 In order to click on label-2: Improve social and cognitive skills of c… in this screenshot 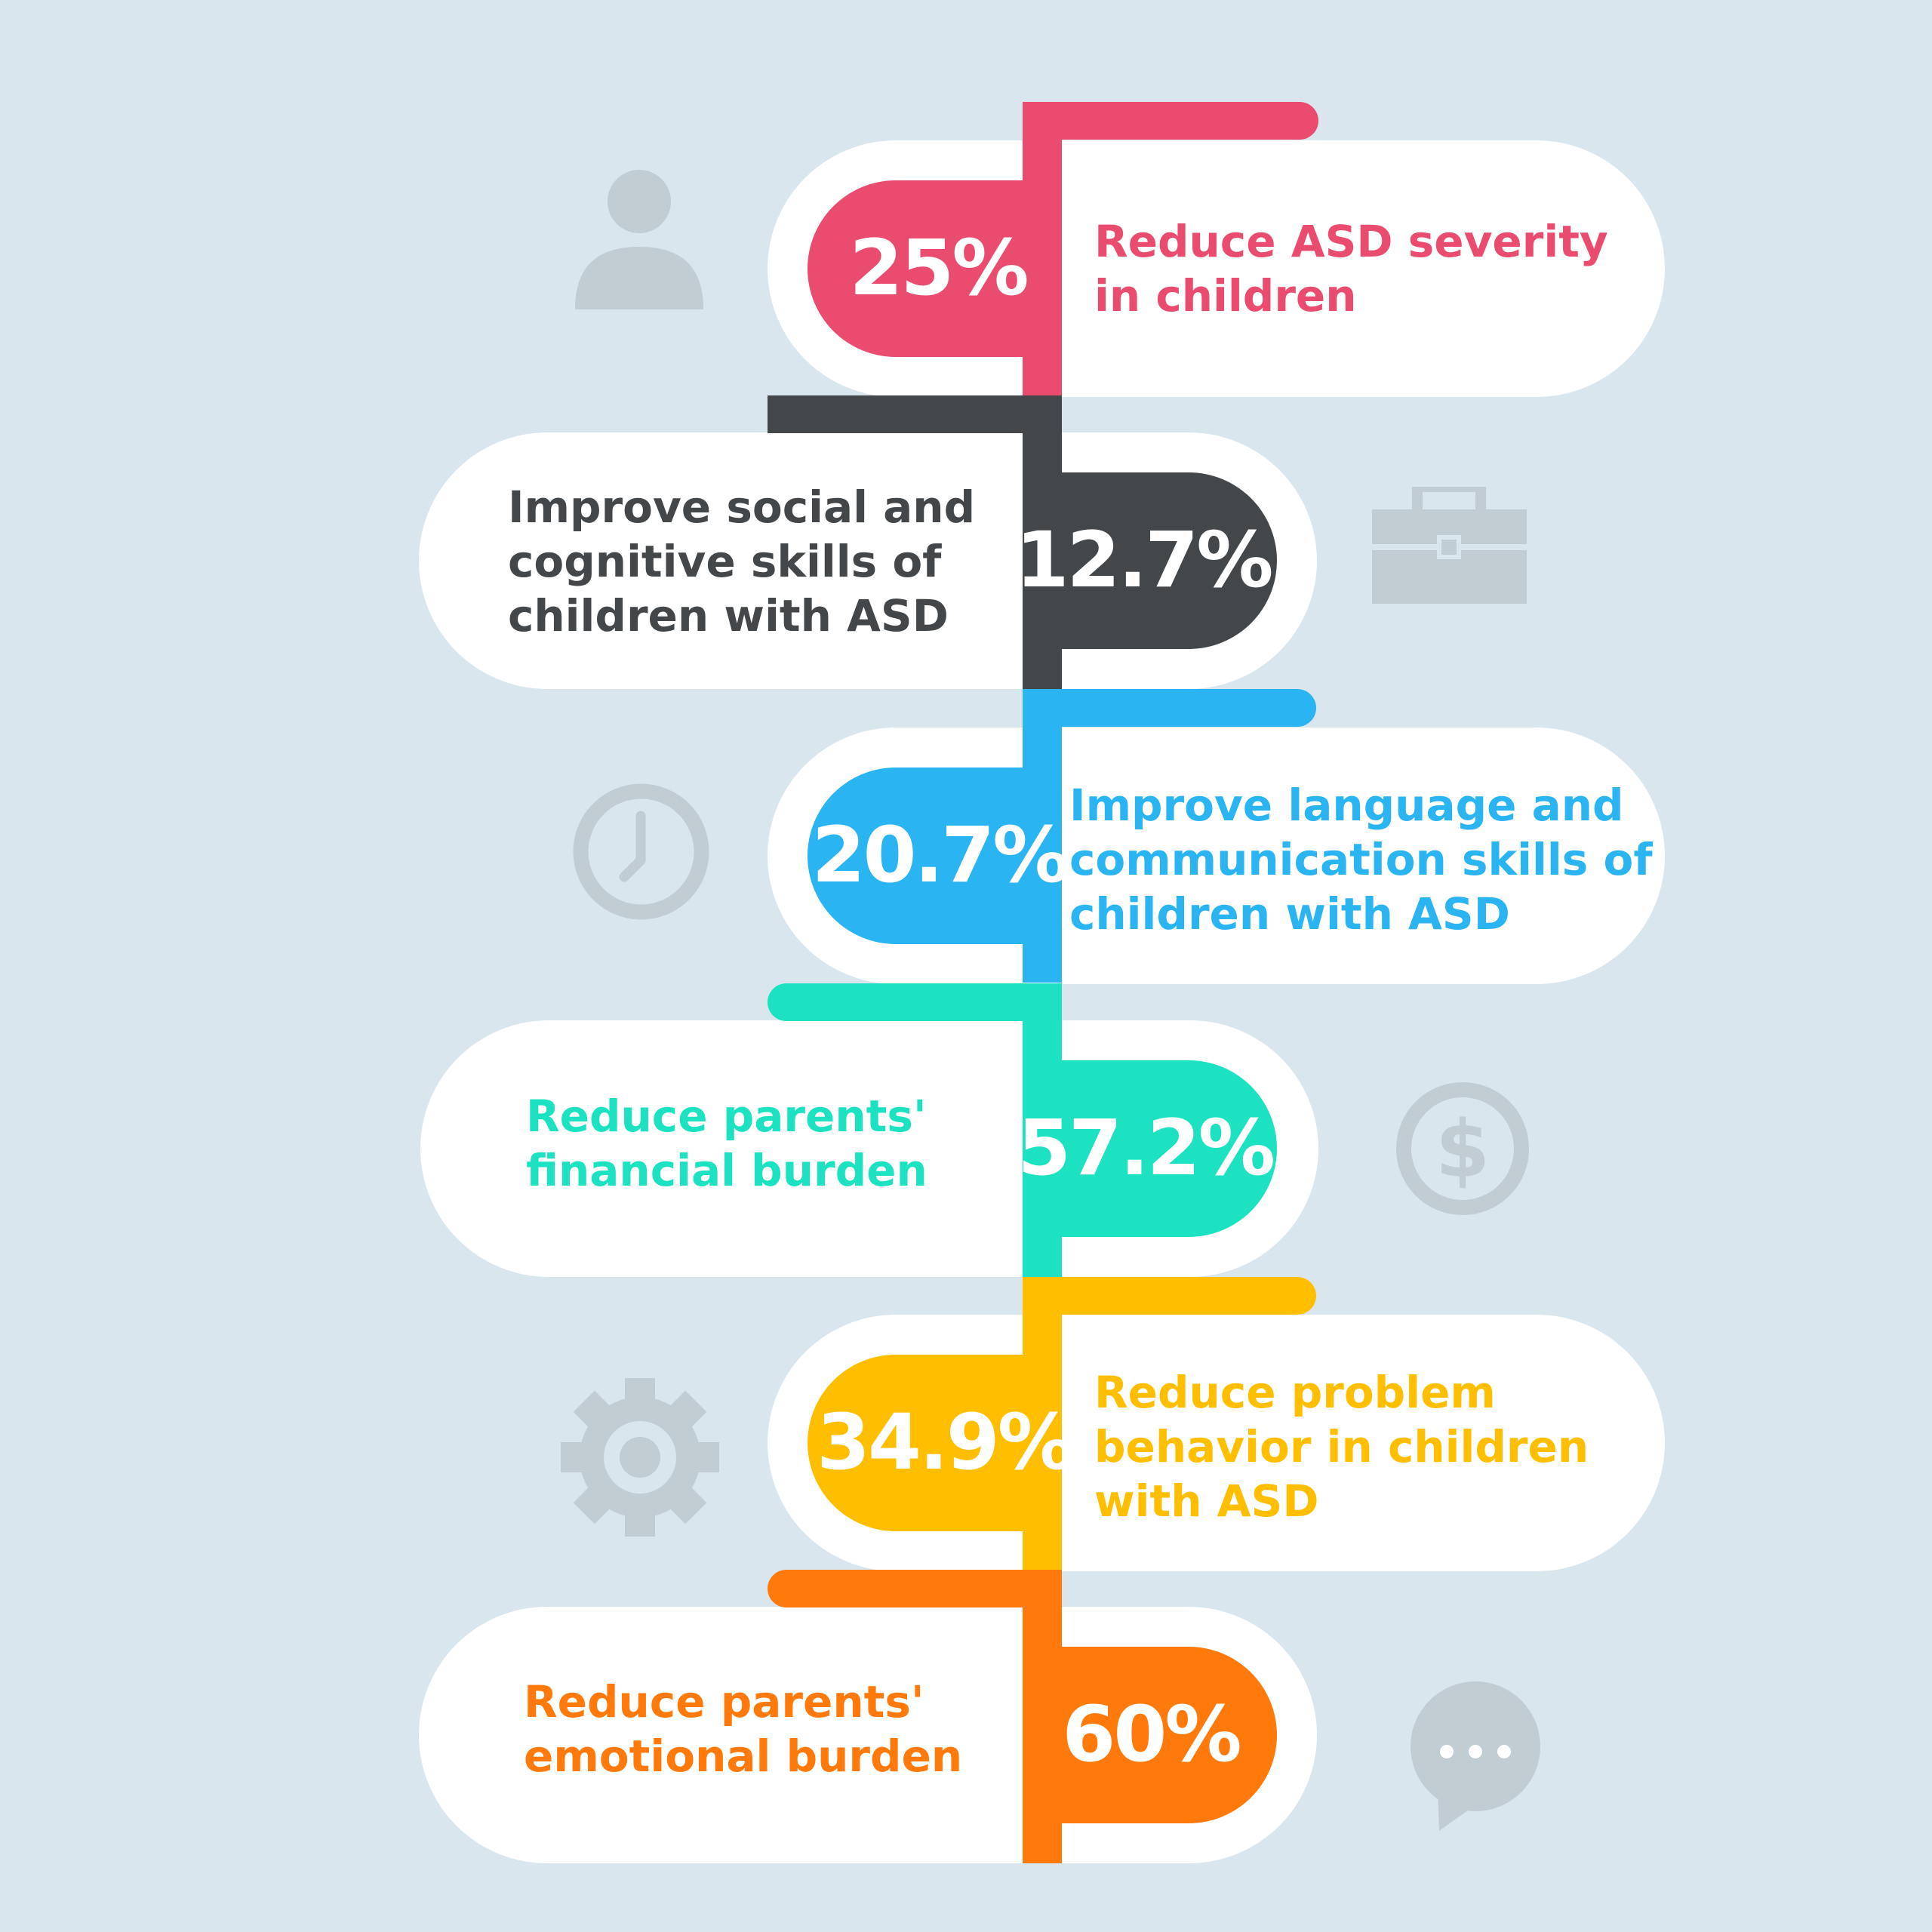, I will do `click(742, 561)`.